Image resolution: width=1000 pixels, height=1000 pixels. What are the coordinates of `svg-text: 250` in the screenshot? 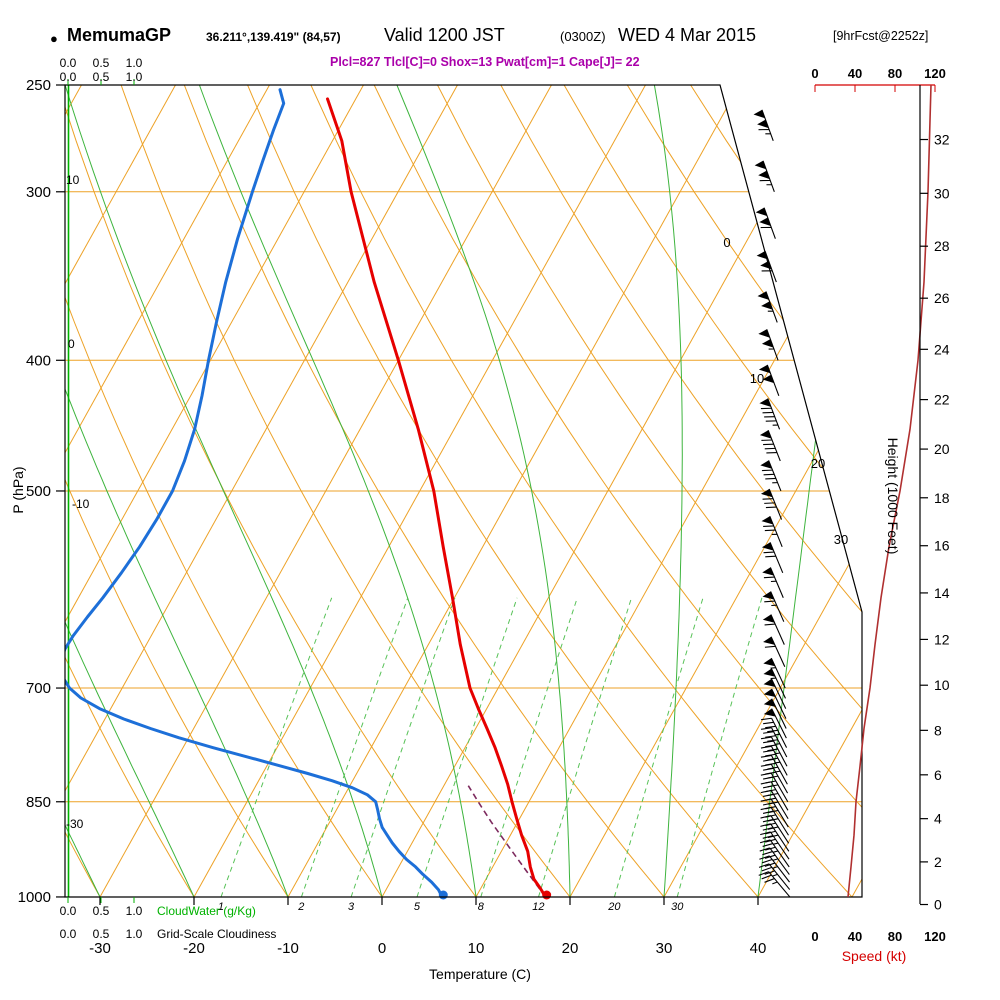 It's located at (38, 85).